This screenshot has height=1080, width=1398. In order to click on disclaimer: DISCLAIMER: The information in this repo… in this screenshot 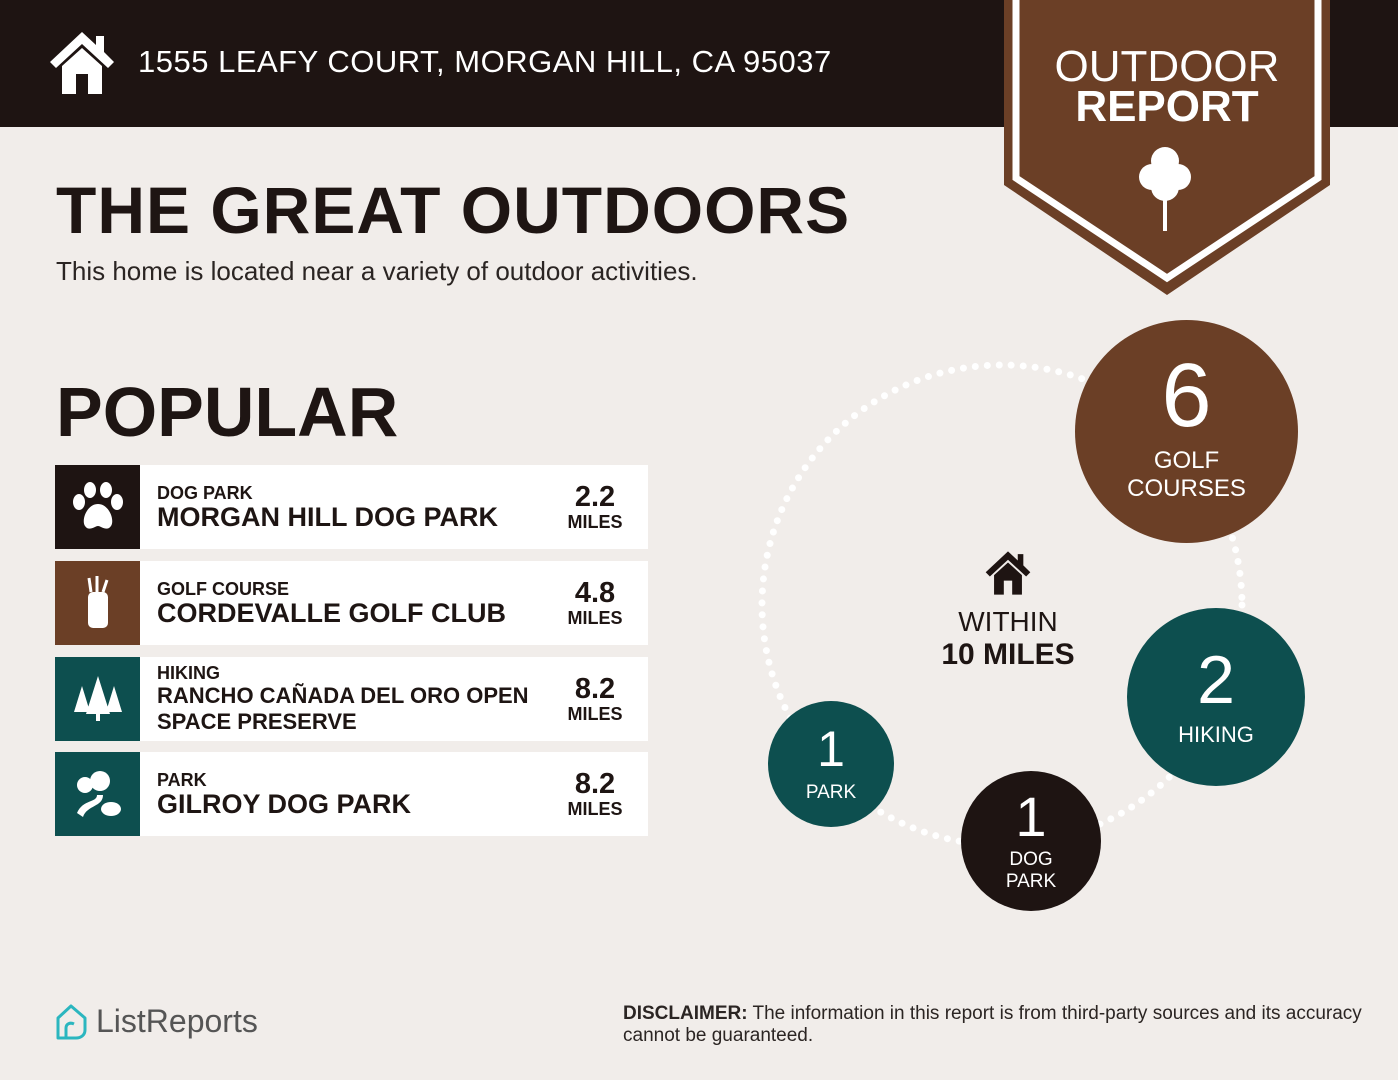, I will do `click(993, 1025)`.